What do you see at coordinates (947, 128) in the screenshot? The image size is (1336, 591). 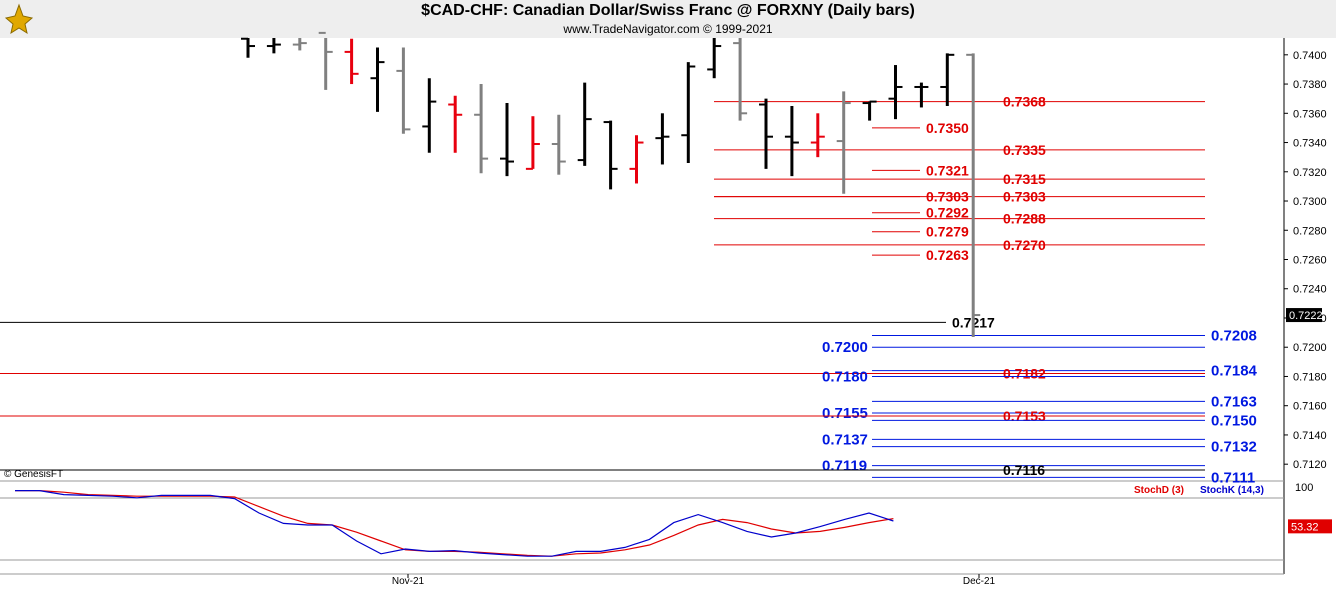 I see `level-label: 0.7350` at bounding box center [947, 128].